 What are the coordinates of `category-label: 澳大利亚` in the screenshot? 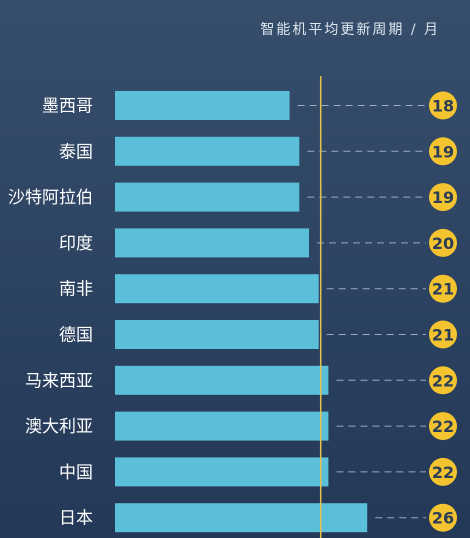 It's located at (59, 427).